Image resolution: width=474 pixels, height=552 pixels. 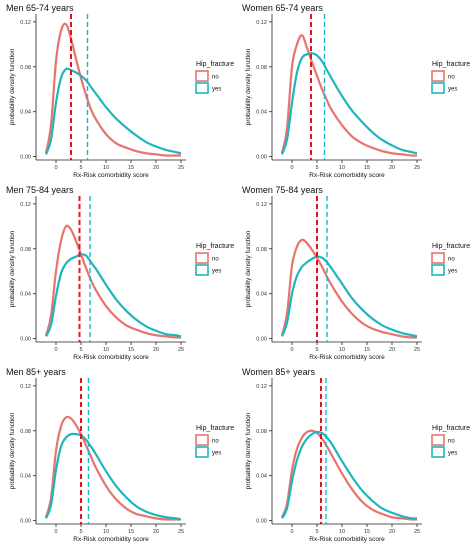 I want to click on panel-title: Men 75-84 years, so click(x=40, y=190).